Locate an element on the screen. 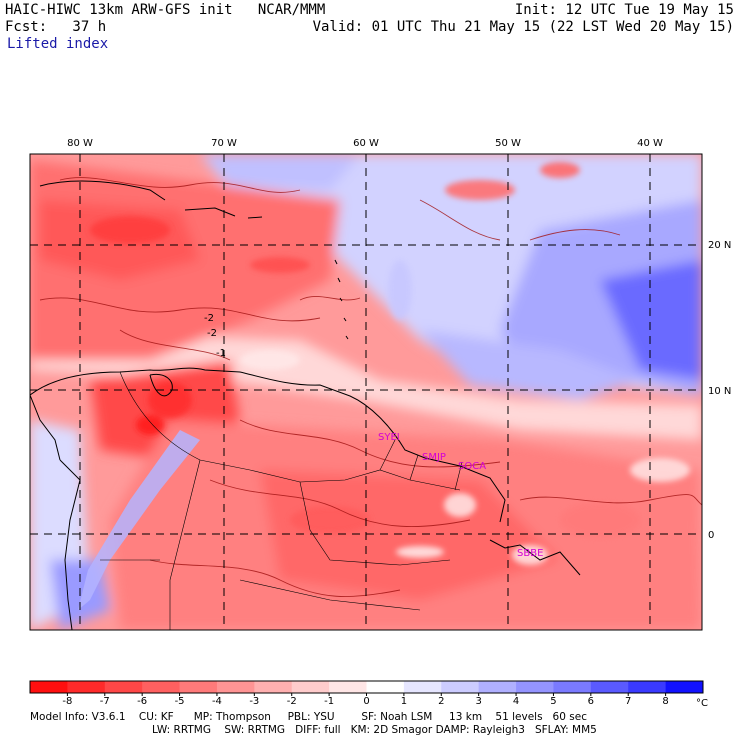  colorbar-tick-label: -8 is located at coordinates (67, 701).